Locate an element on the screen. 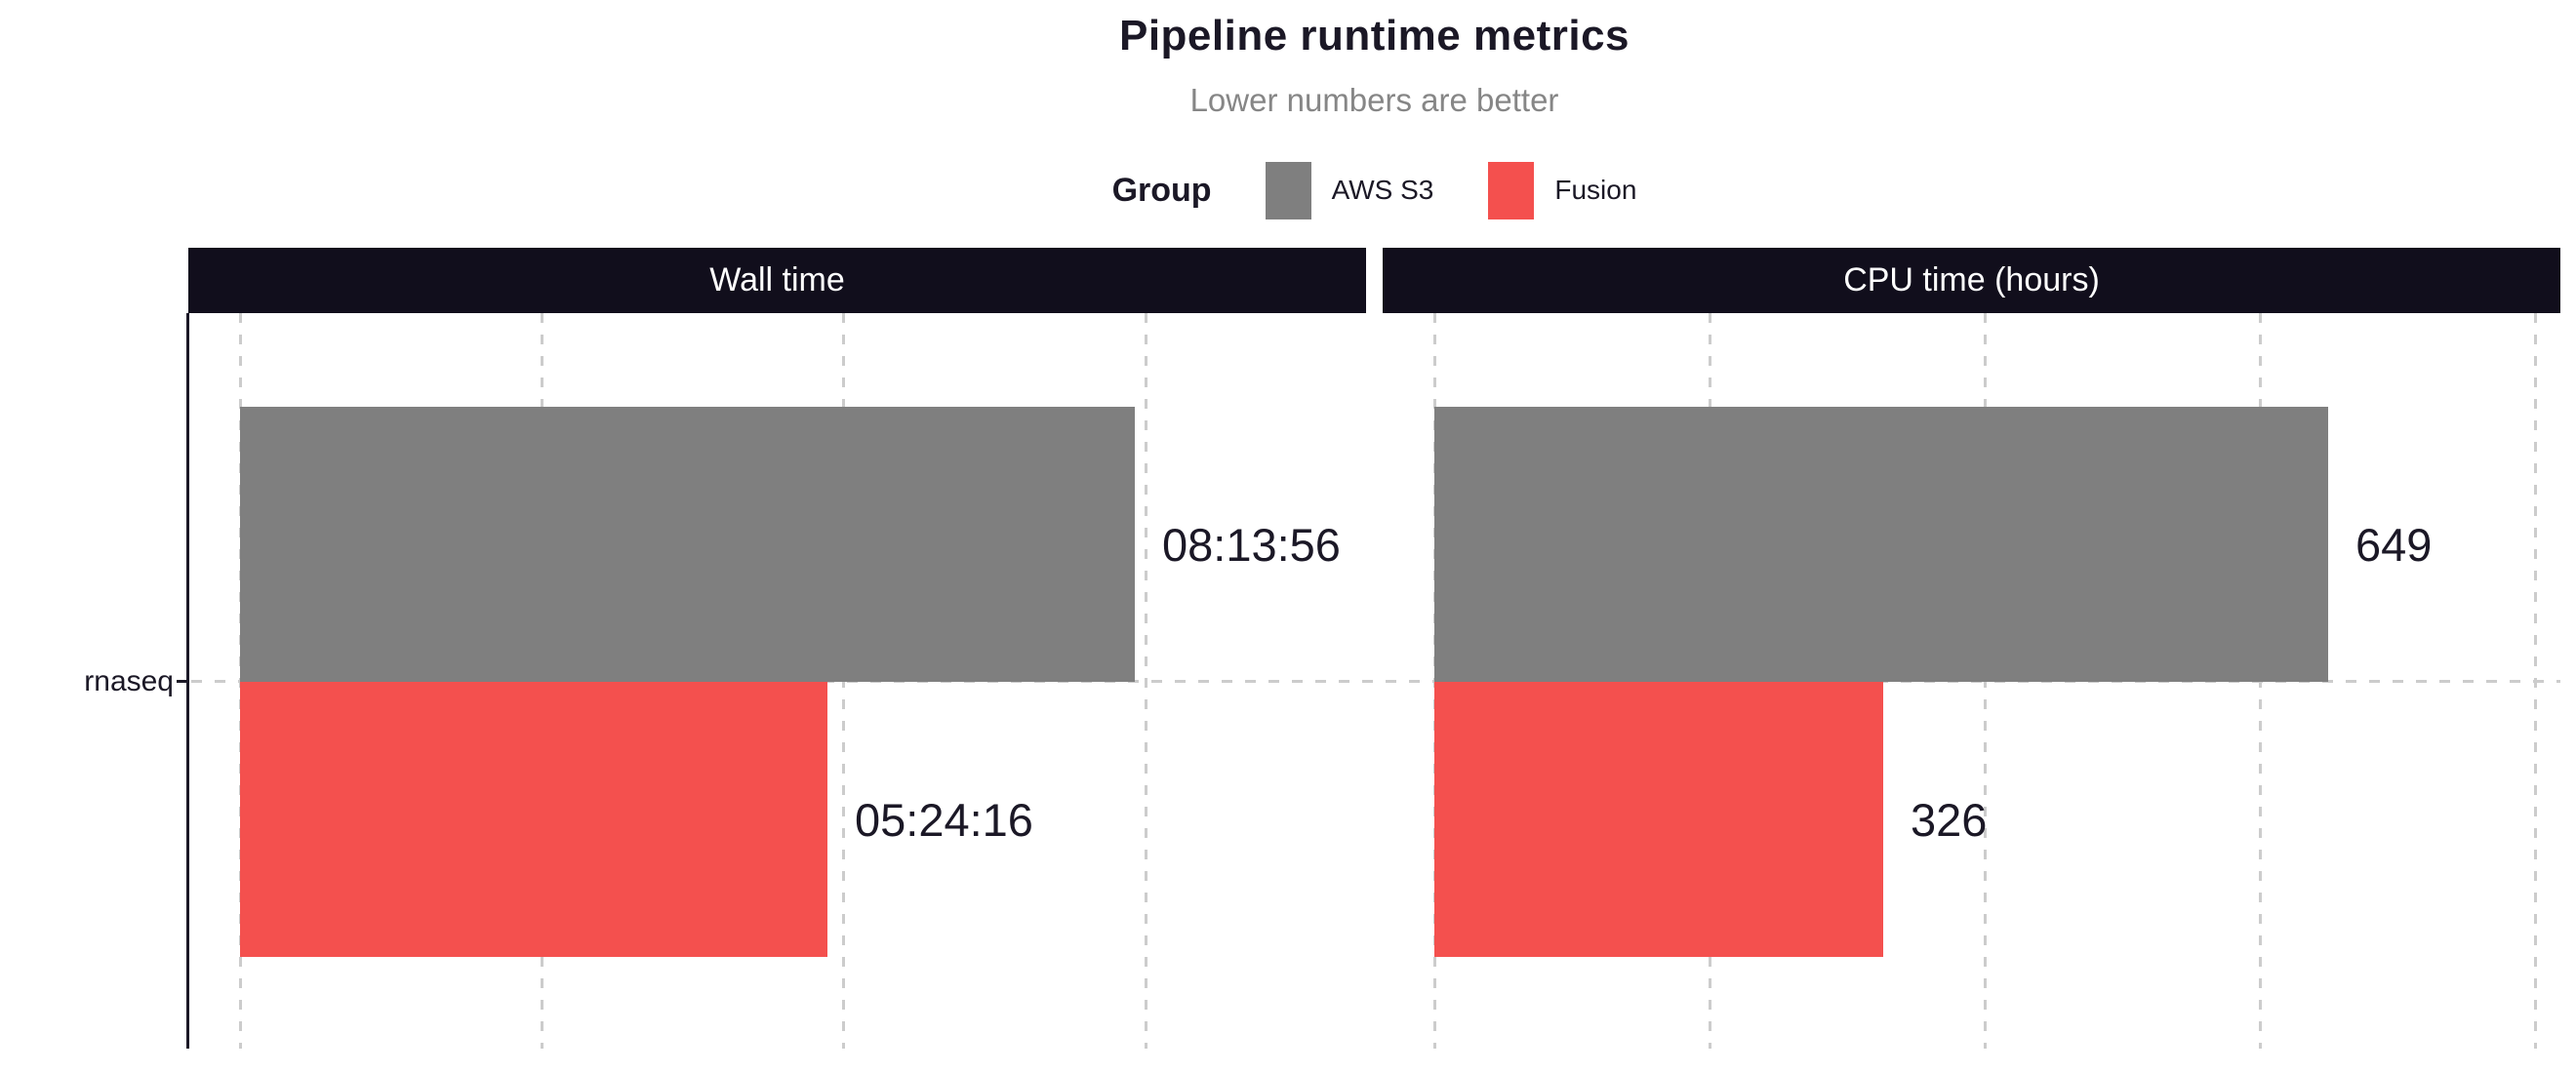 The image size is (2576, 1073). legend-label-fusion: Fusion is located at coordinates (1595, 190).